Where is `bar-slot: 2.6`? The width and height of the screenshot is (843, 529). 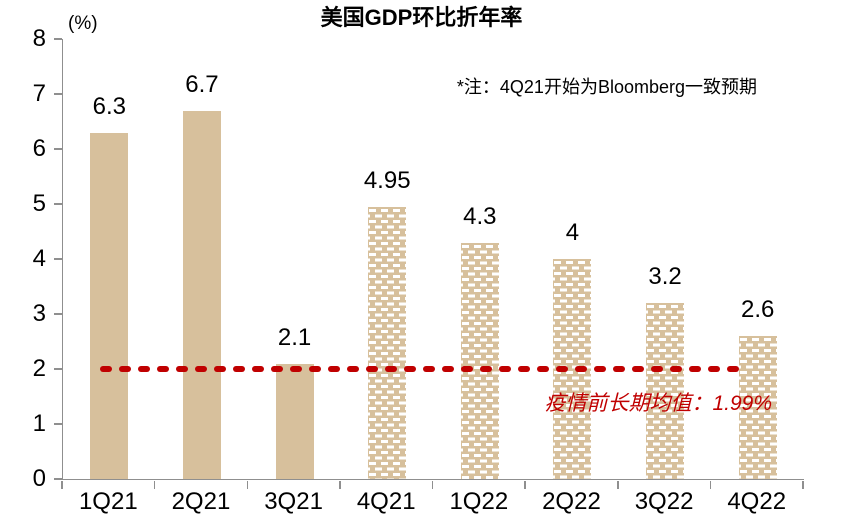 bar-slot: 2.6 is located at coordinates (757, 259).